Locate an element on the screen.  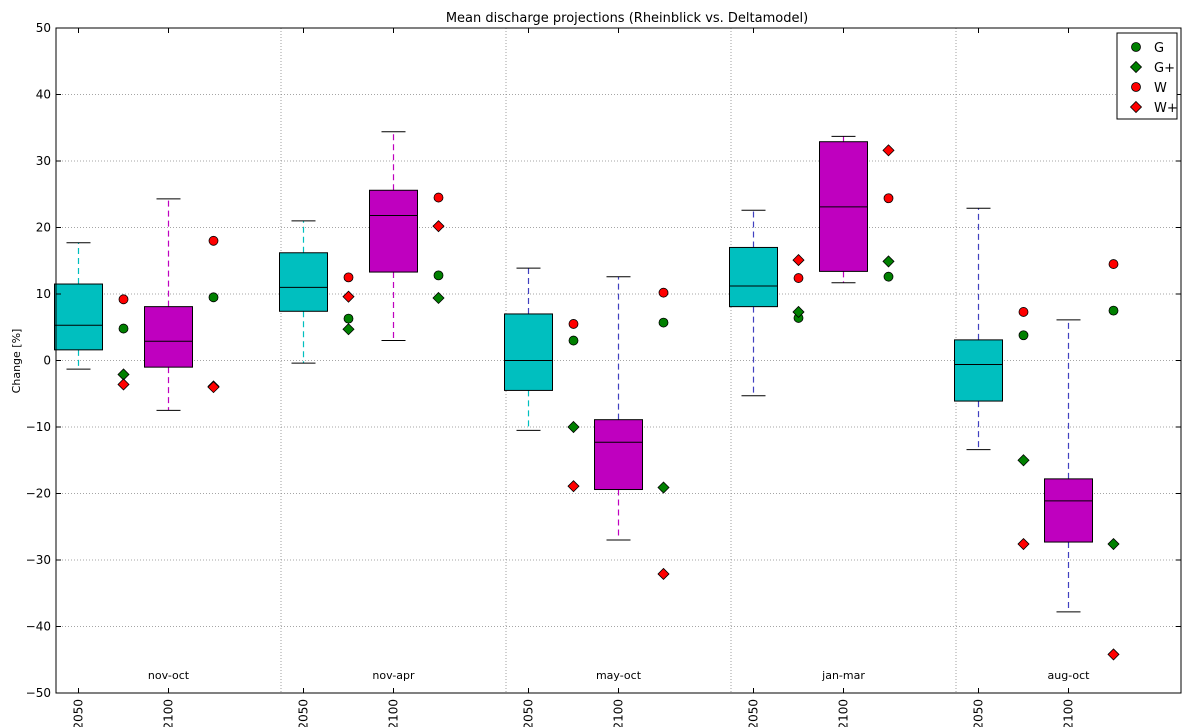
group-label-may-oct: may-oct is located at coordinates (619, 675).